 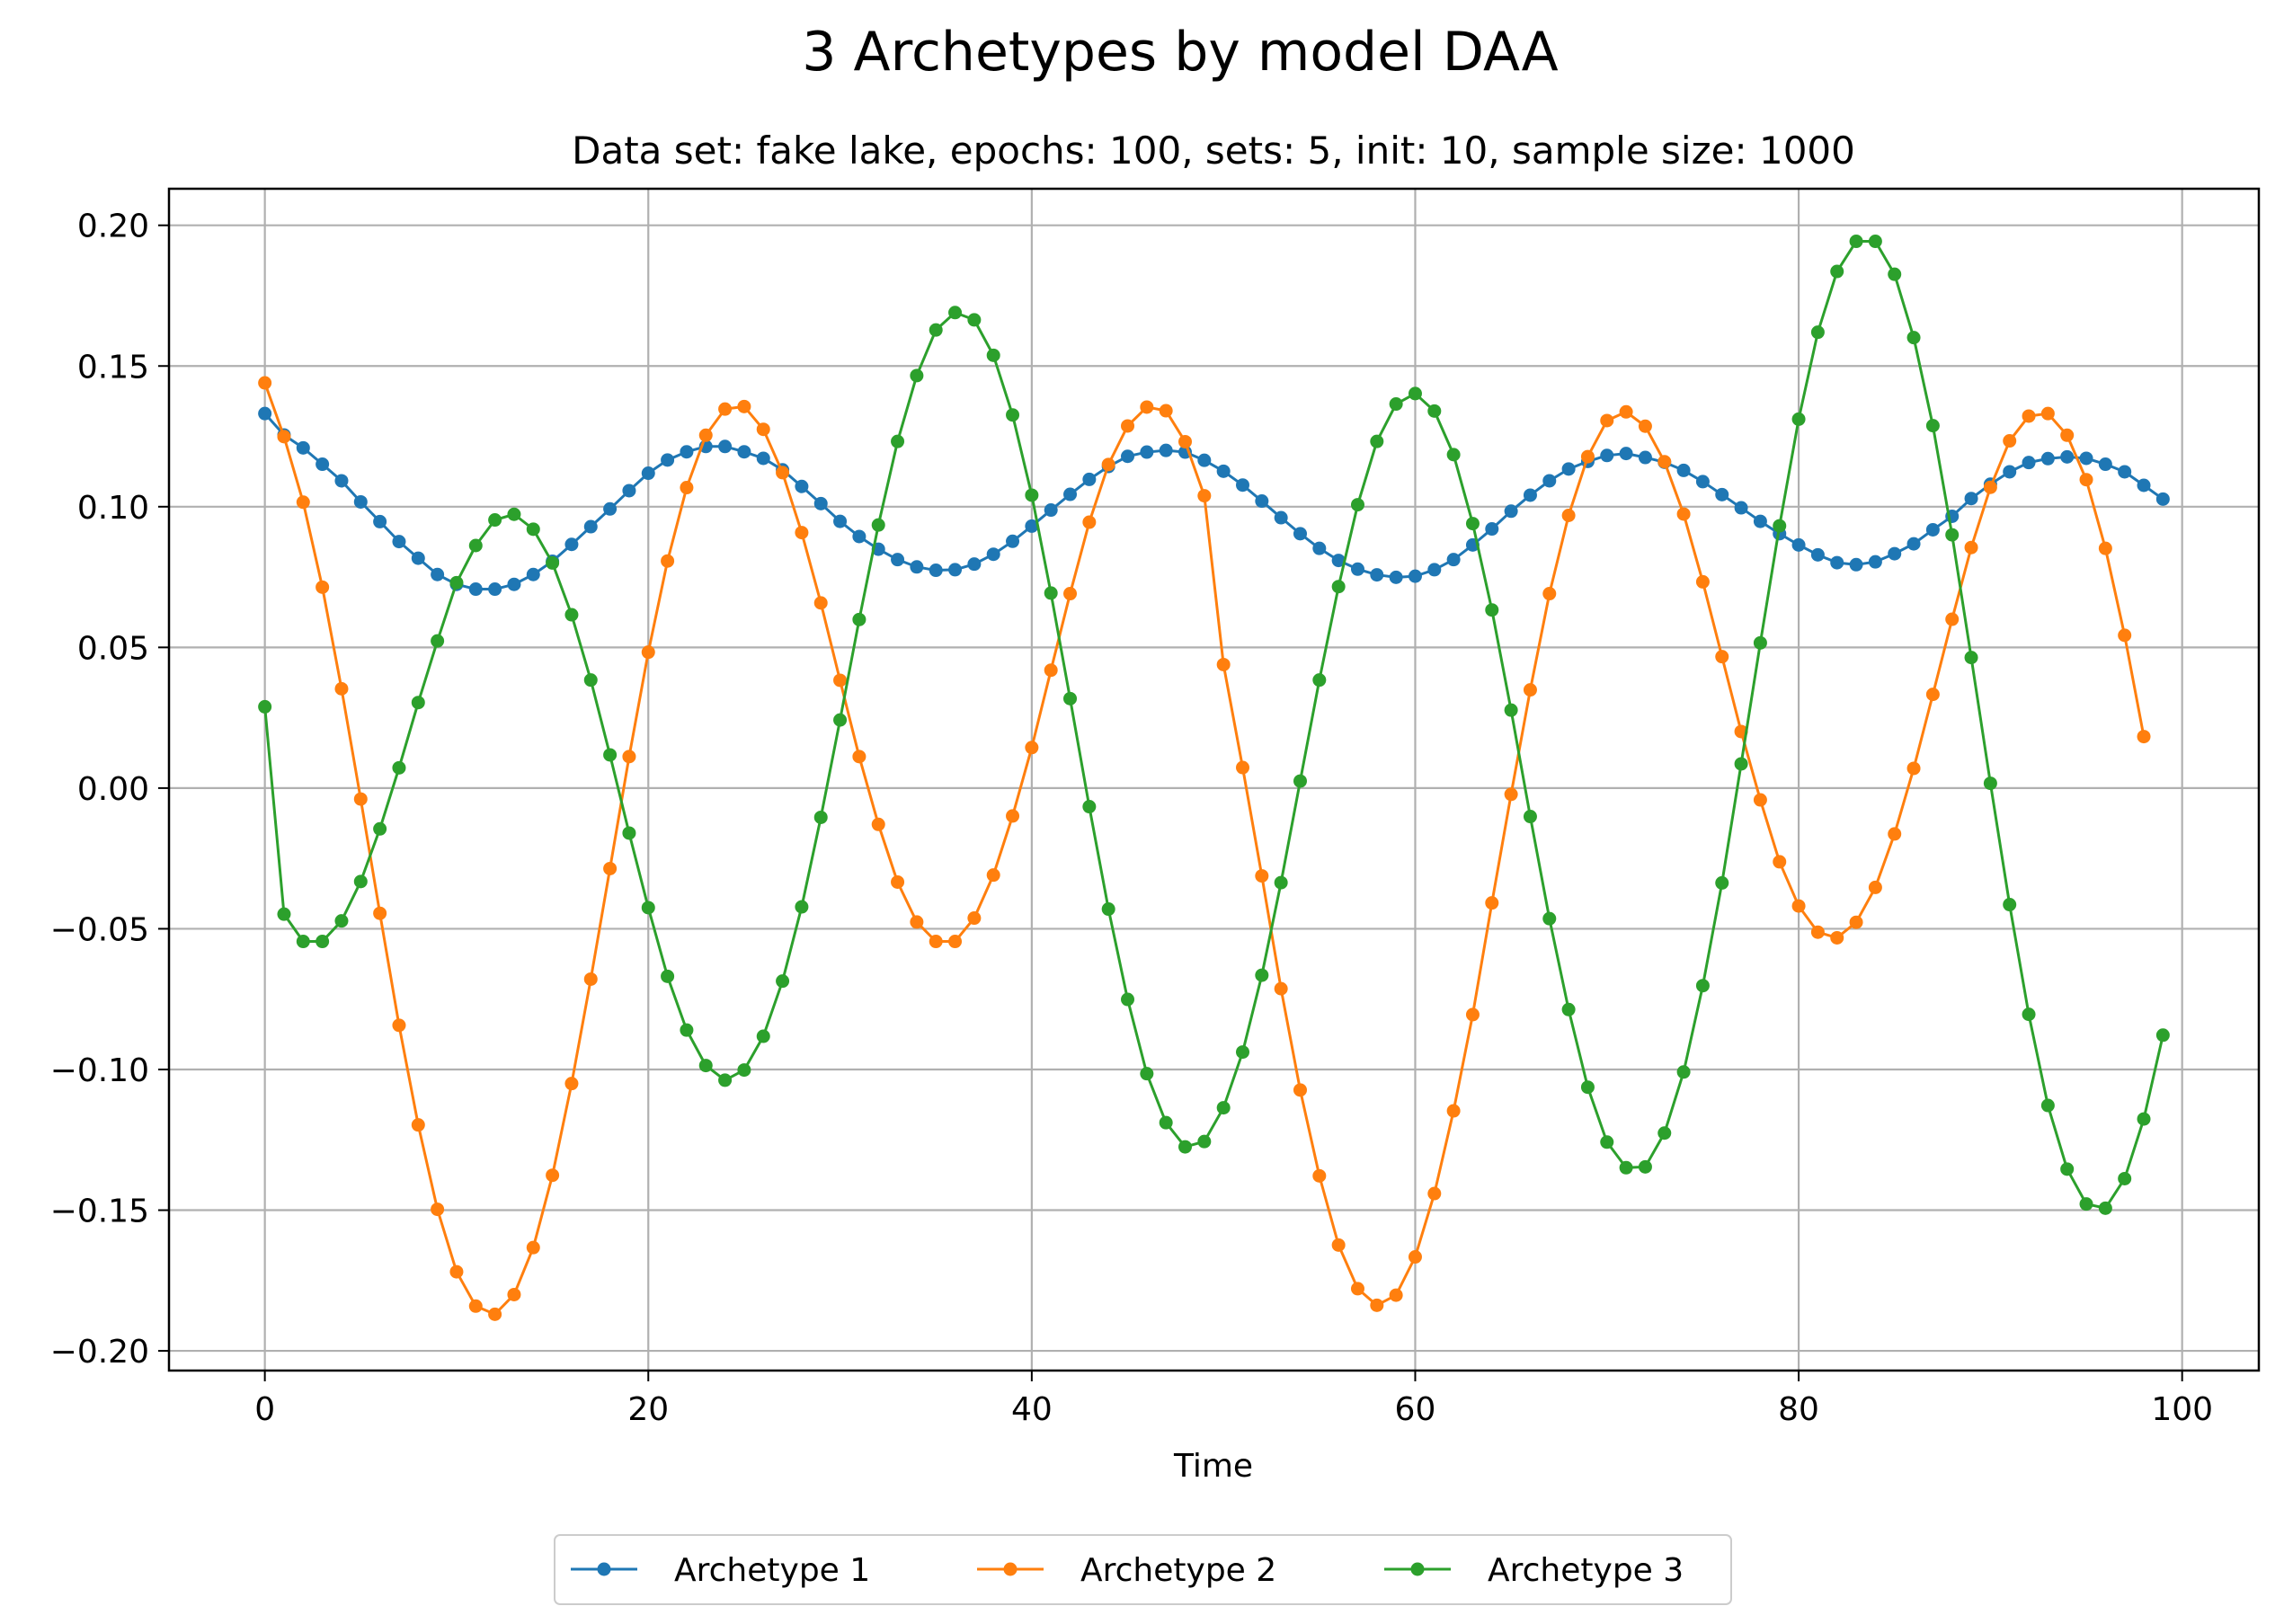 I want to click on y-tick-label: −0.10, so click(x=99, y=1070).